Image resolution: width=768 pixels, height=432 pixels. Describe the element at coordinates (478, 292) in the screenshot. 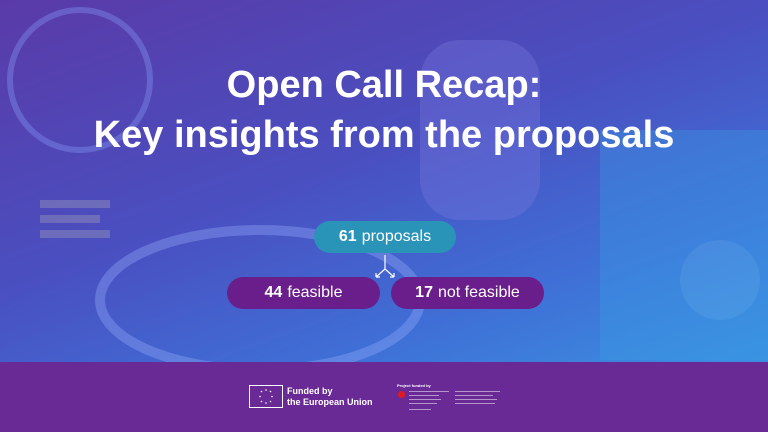

I see `not-feasible-label: not feasible` at that location.